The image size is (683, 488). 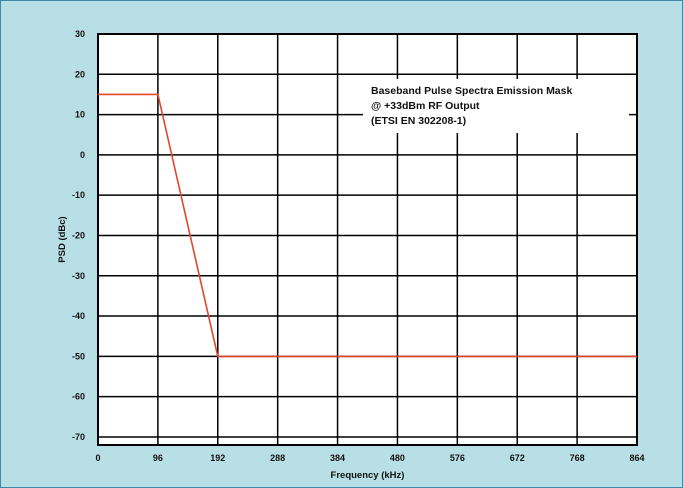 What do you see at coordinates (471, 91) in the screenshot?
I see `legend-line-1: Baseband Pulse Spectra Emission Mask` at bounding box center [471, 91].